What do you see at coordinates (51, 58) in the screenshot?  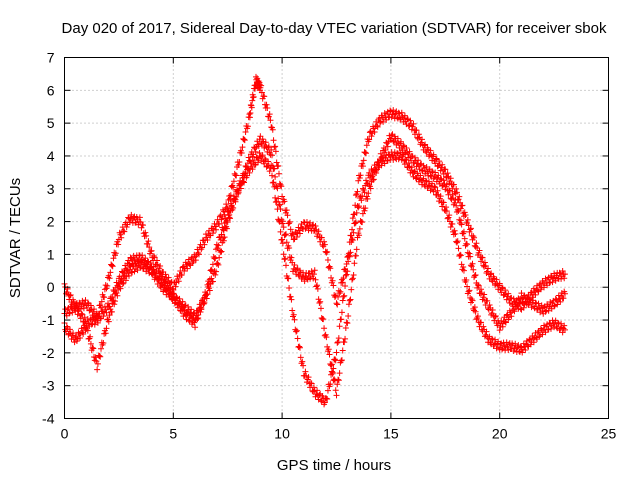 I see `y-tick-label: 7` at bounding box center [51, 58].